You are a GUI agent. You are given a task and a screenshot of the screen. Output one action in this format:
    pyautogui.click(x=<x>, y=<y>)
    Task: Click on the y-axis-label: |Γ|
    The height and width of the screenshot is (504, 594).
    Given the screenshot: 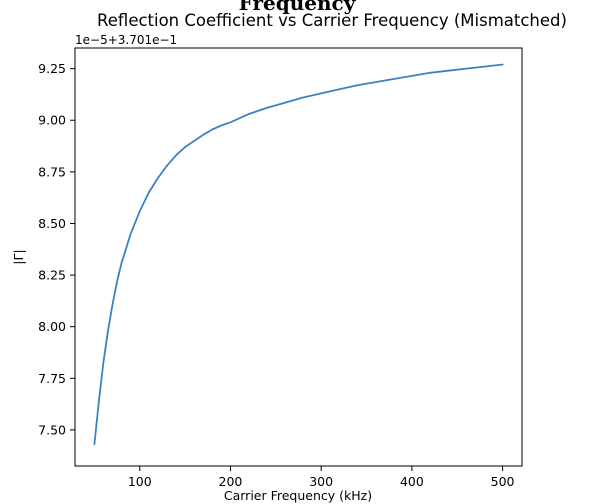 What is the action you would take?
    pyautogui.click(x=18, y=256)
    